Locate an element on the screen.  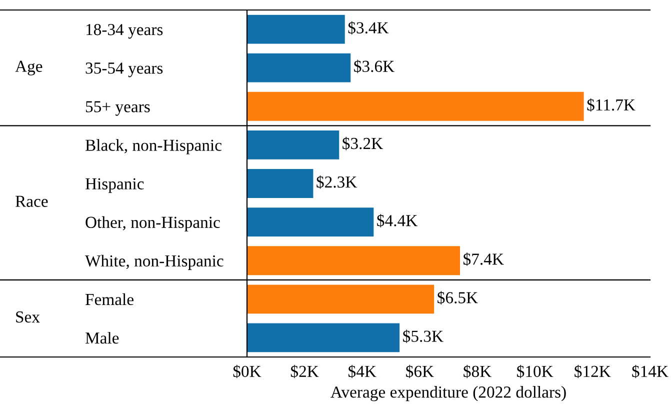
y-tick-label: 18-34 years is located at coordinates (124, 31).